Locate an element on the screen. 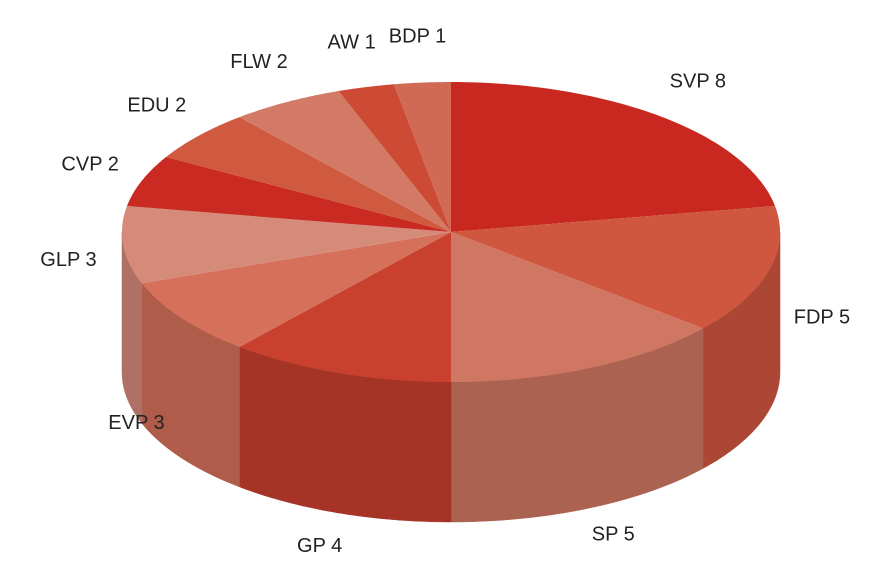 The image size is (894, 567). slice-label-category: EVP is located at coordinates (128, 423).